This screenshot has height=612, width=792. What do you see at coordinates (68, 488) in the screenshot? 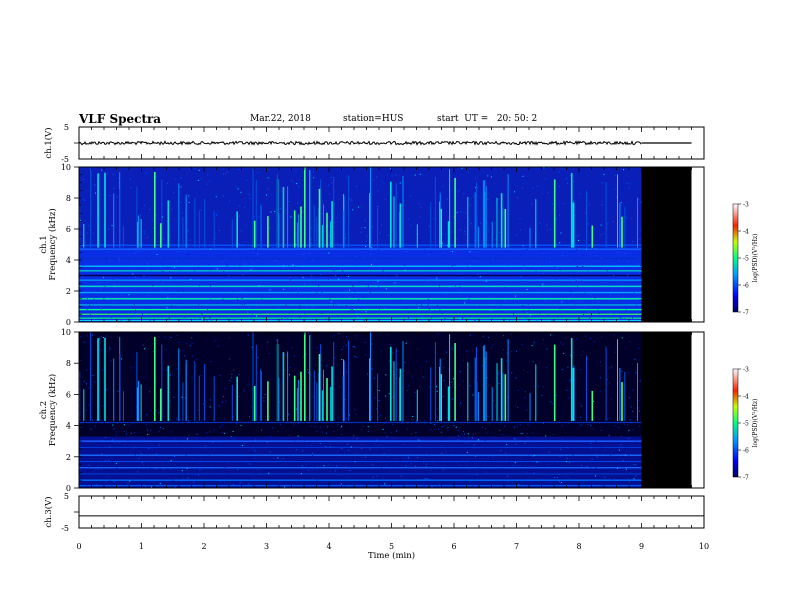
I see `y-tick-label: 0` at bounding box center [68, 488].